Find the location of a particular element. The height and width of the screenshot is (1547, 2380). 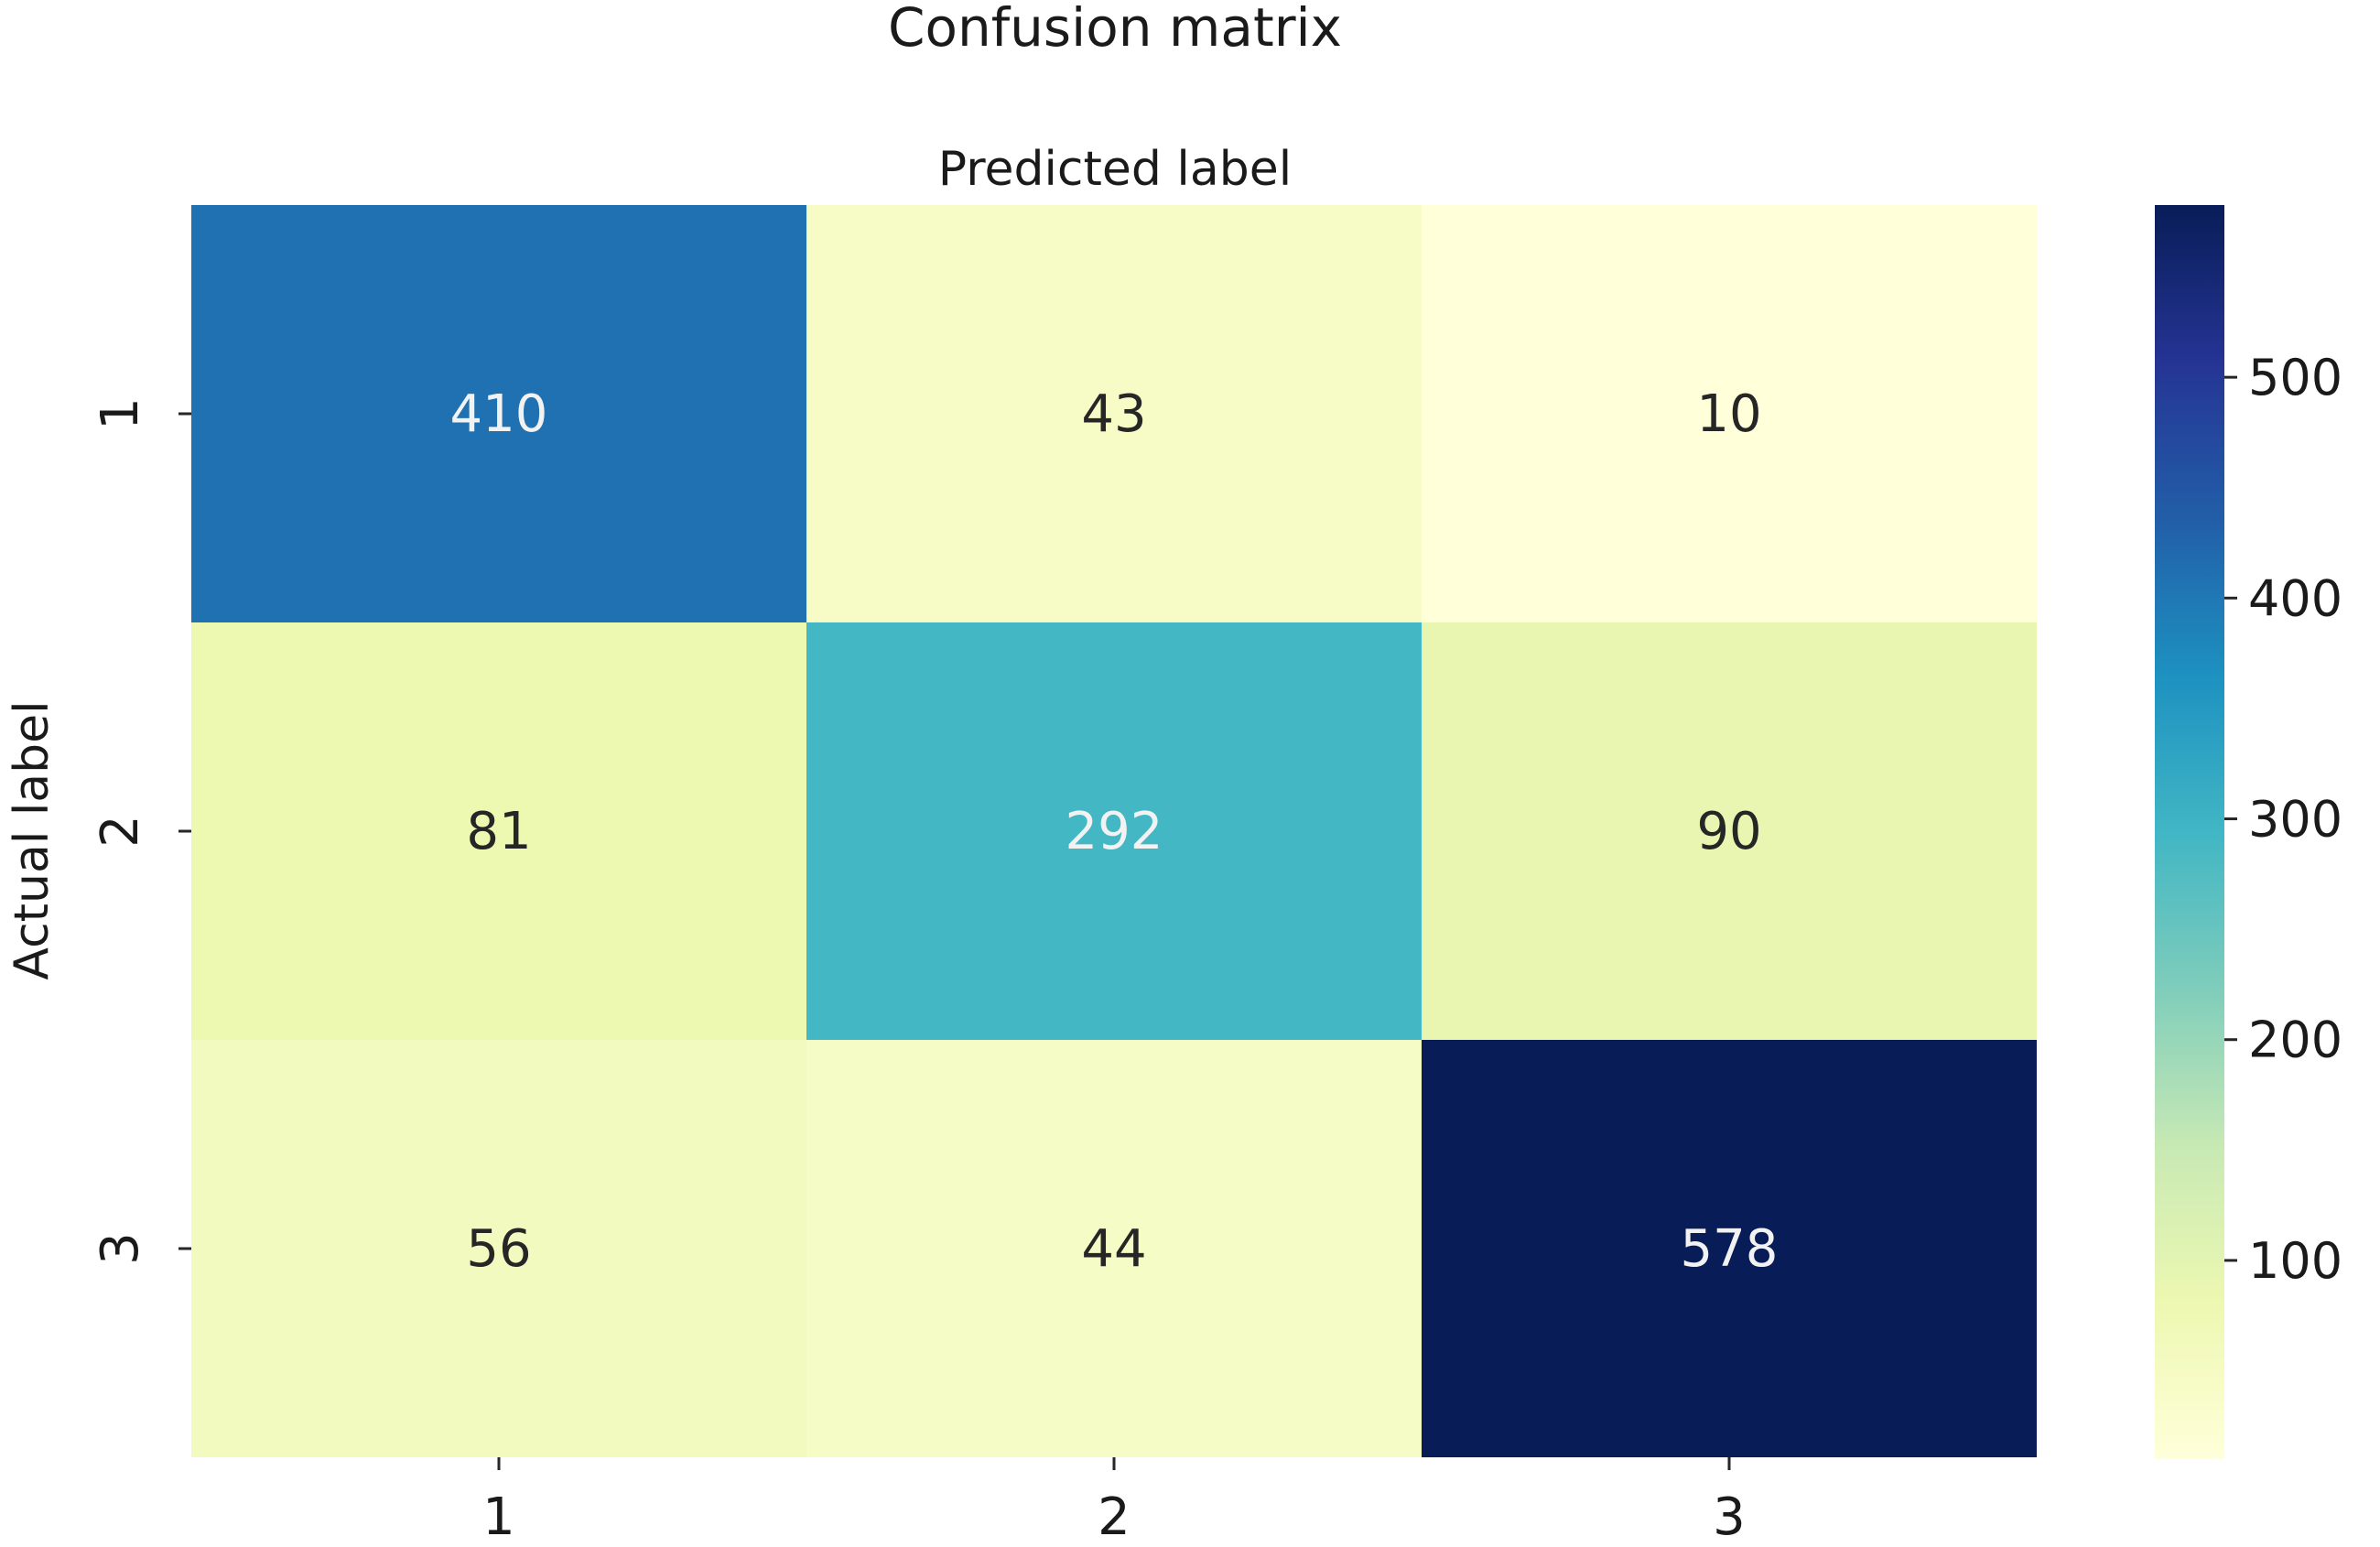

cell-value-label: 10 is located at coordinates (1728, 414).